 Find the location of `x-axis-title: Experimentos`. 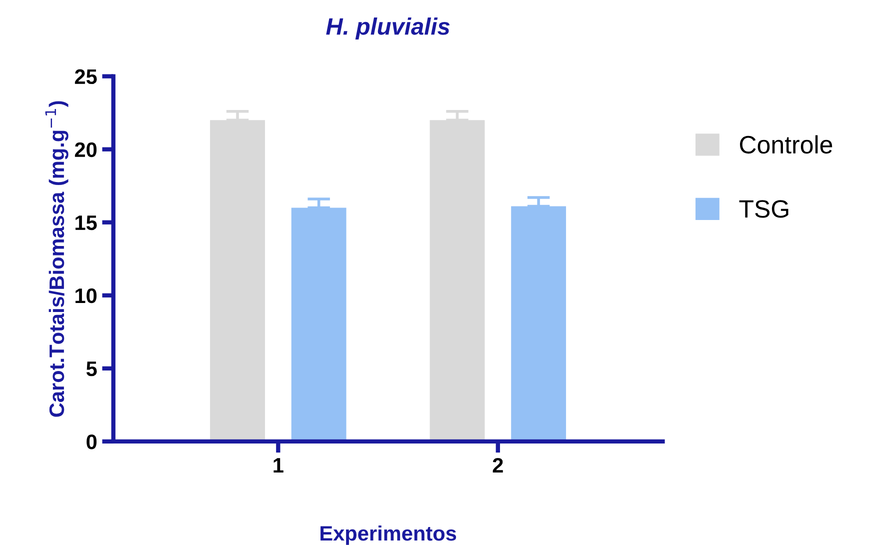

x-axis-title: Experimentos is located at coordinates (388, 535).